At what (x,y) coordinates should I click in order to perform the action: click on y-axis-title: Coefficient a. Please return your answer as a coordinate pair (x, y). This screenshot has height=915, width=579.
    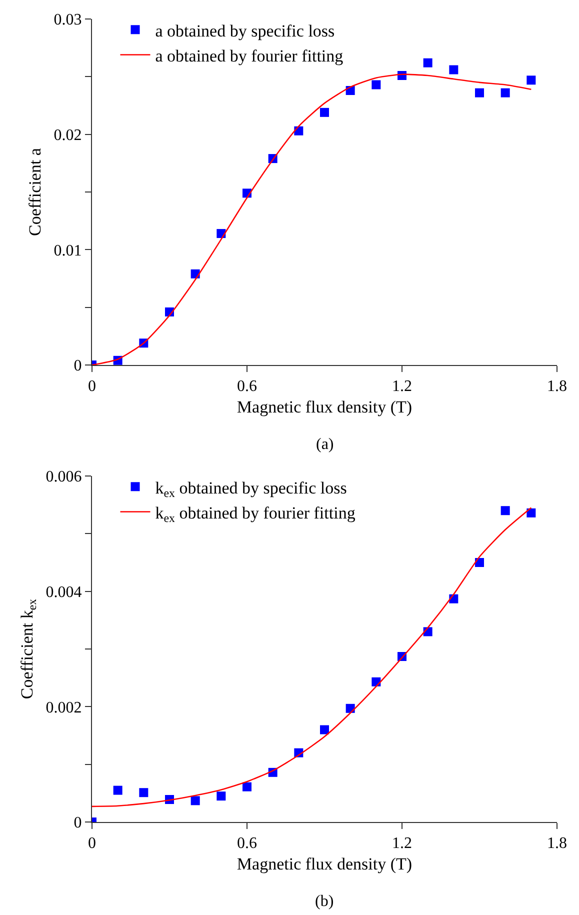
    Looking at the image, I should click on (34, 192).